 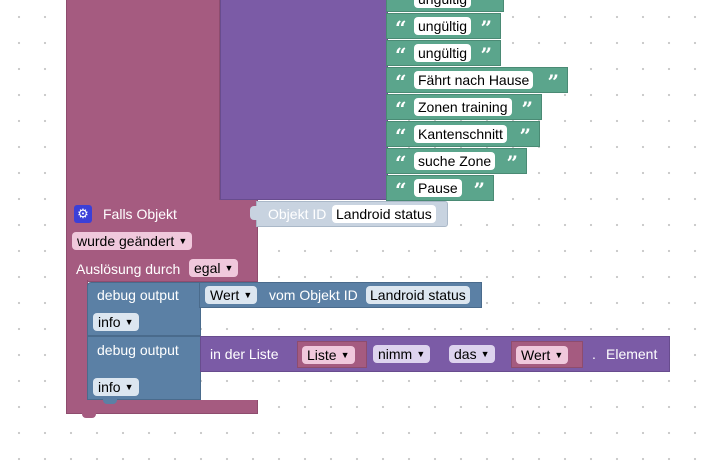 I want to click on debug2-label: debug output, so click(x=138, y=350).